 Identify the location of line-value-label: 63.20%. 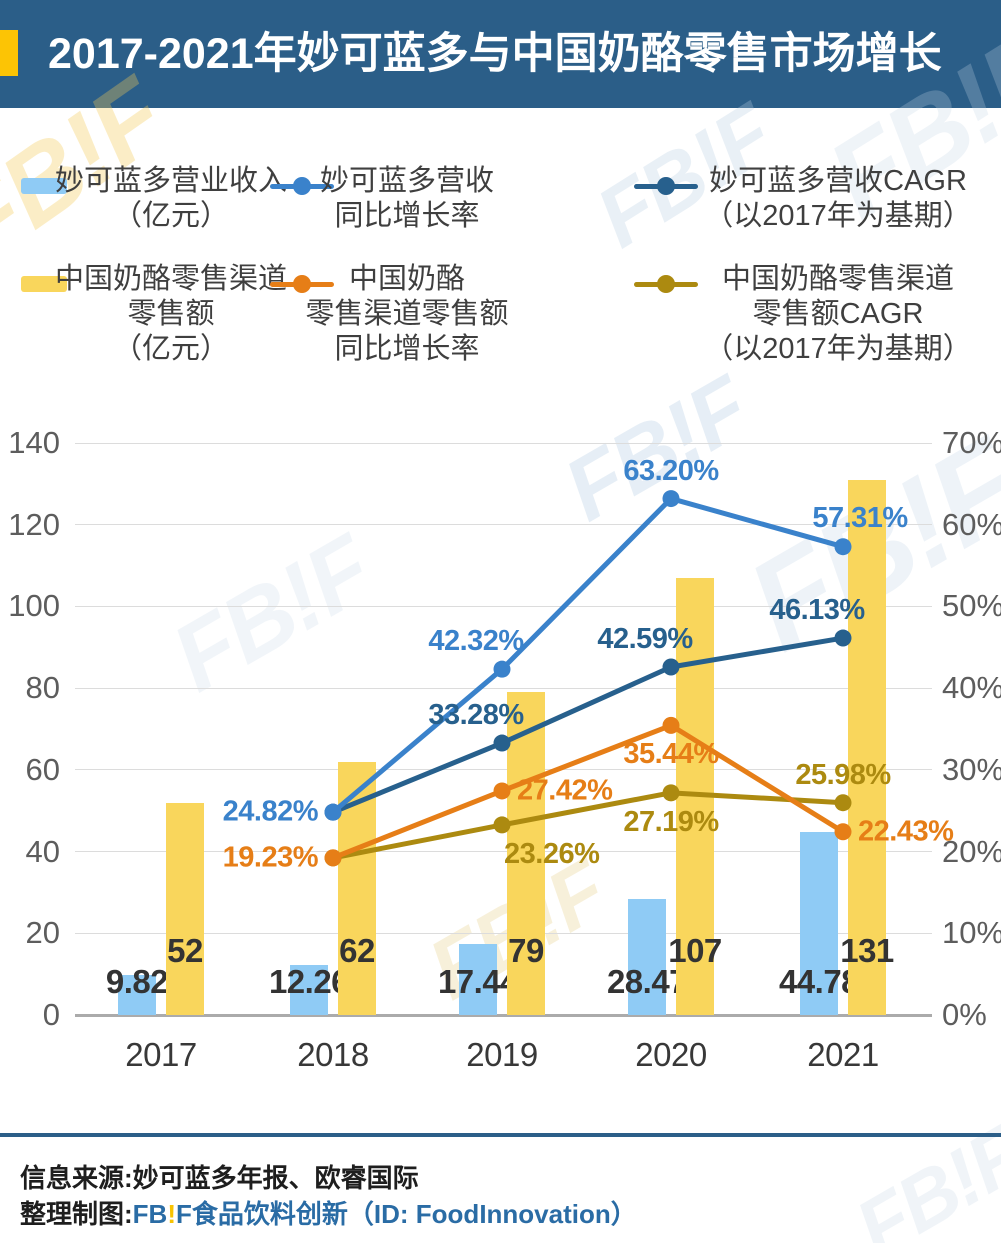
(671, 470).